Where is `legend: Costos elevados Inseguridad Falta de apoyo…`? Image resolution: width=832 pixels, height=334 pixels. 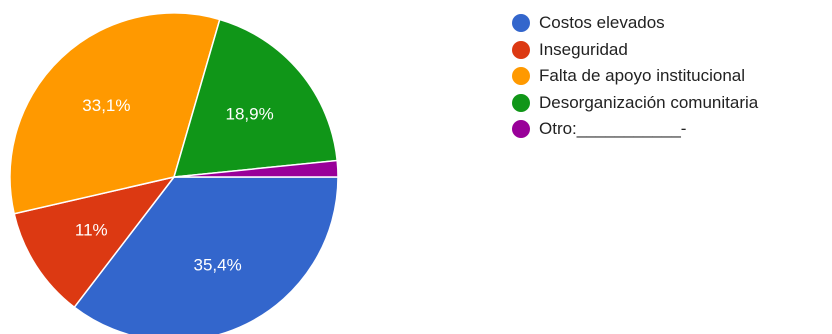
legend: Costos elevados Inseguridad Falta de apoyo… is located at coordinates (635, 76).